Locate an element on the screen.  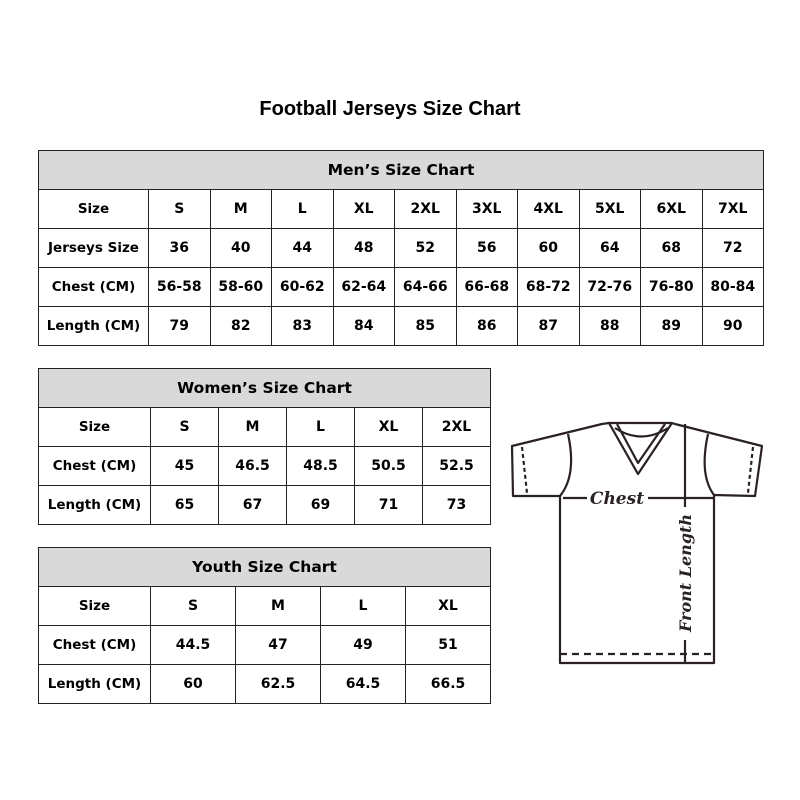
table-cell: 58-60 is located at coordinates (240, 287).